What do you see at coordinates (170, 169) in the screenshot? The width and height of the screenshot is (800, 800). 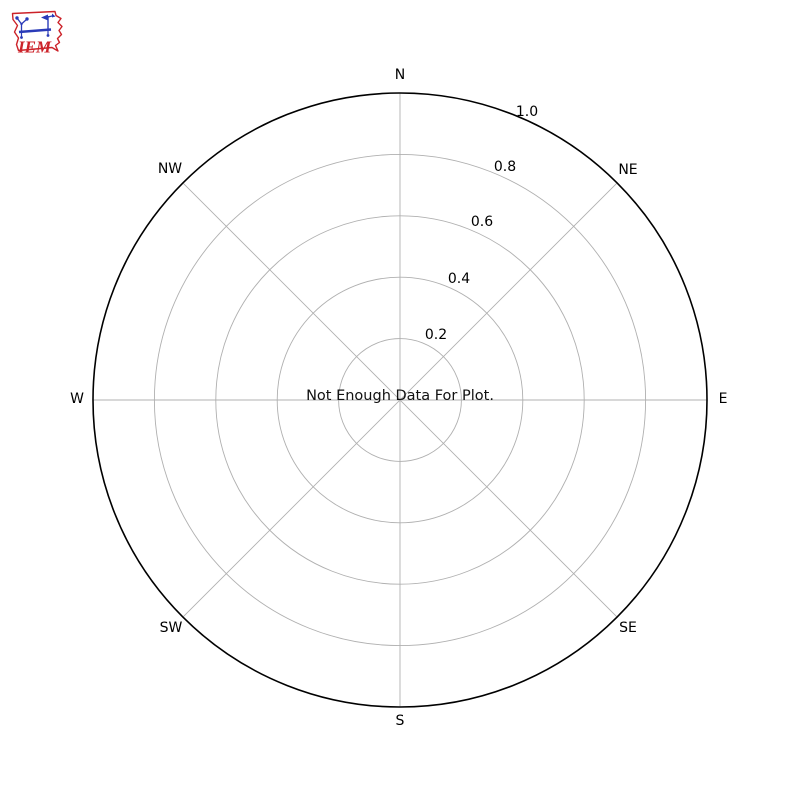 I see `dir-label-nw: NW` at bounding box center [170, 169].